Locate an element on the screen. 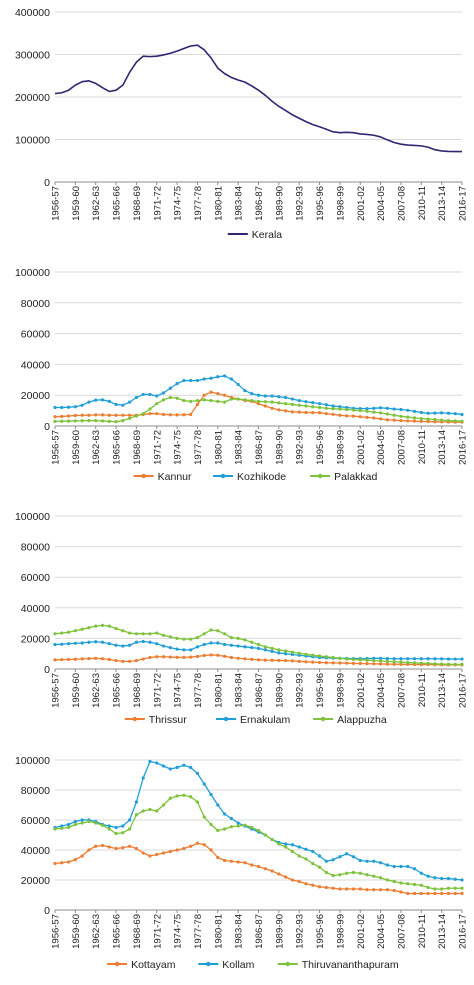 This screenshot has width=474, height=985. x-tick-label: 2016-17 is located at coordinates (463, 203).